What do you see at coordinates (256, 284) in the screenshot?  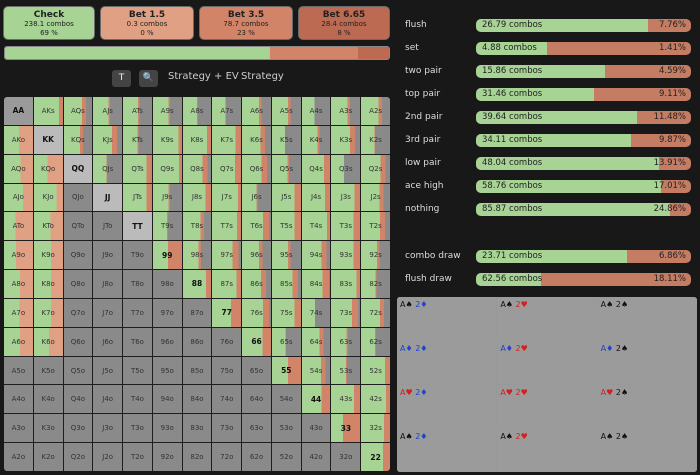 I see `hand-cell-86s: 86s` at bounding box center [256, 284].